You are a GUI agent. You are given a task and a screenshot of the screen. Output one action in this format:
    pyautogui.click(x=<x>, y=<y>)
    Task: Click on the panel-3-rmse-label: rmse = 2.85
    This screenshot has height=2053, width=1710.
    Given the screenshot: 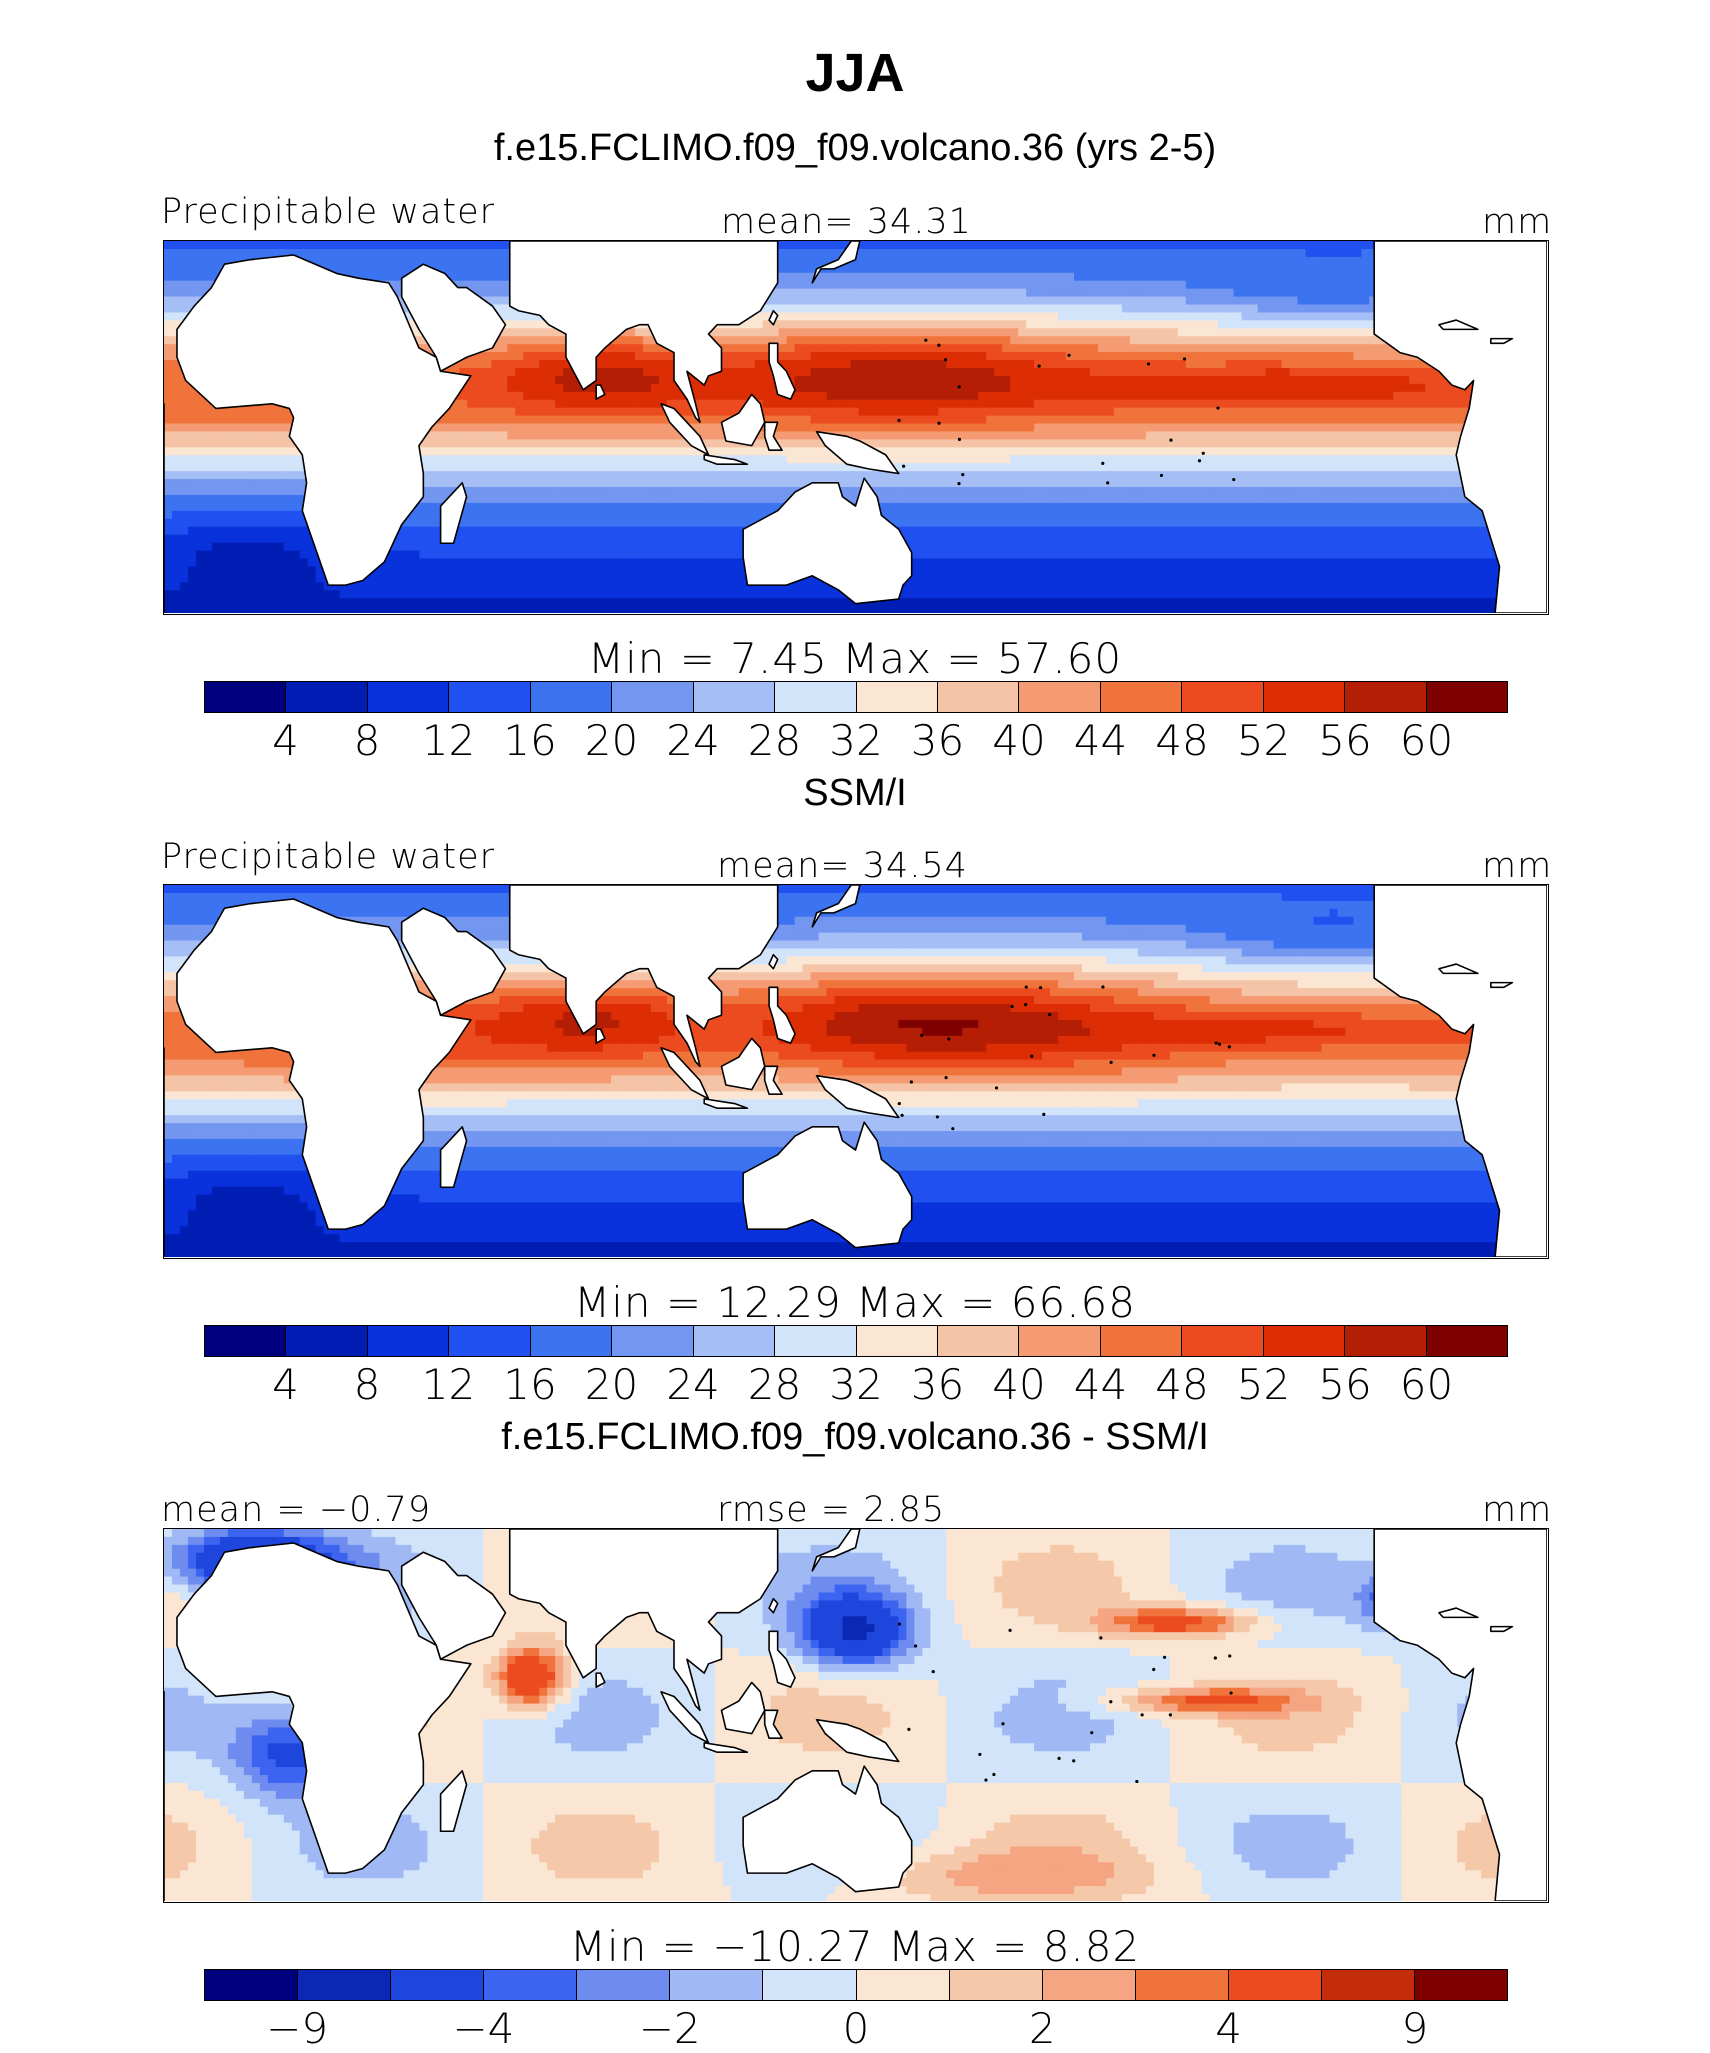 What is the action you would take?
    pyautogui.click(x=831, y=1510)
    